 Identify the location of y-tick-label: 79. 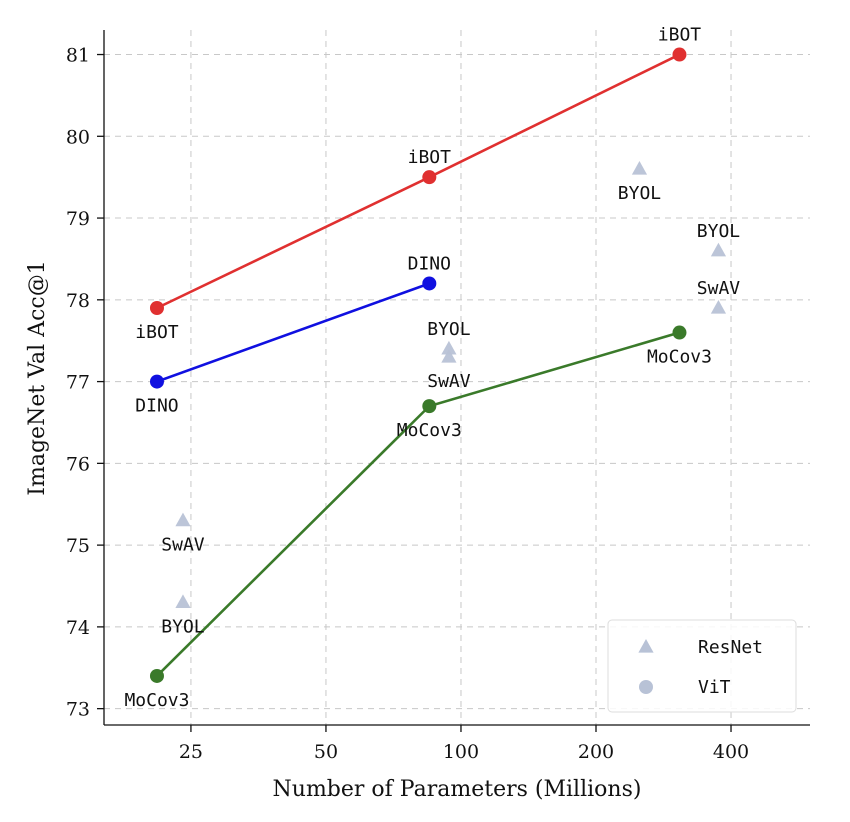
(78, 219).